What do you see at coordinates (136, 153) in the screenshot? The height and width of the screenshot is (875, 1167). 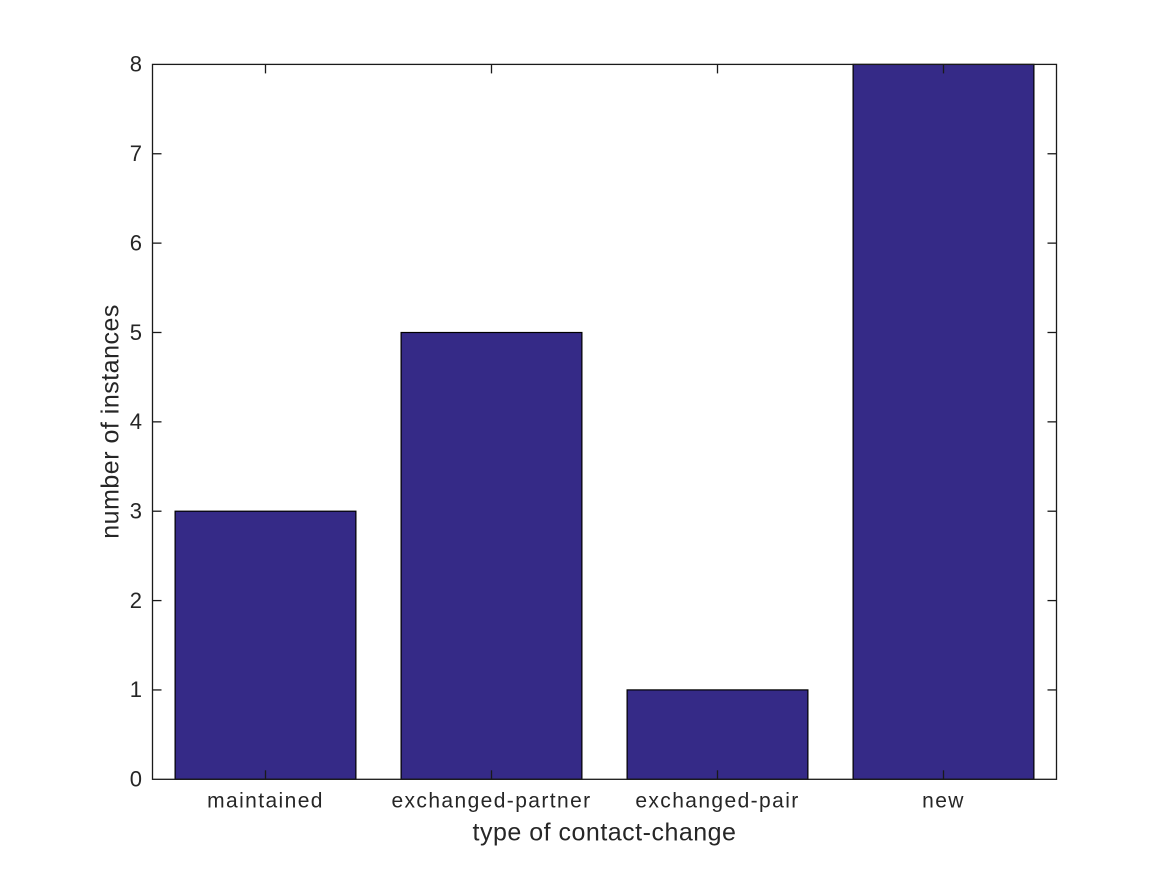 I see `svg-text: 7` at bounding box center [136, 153].